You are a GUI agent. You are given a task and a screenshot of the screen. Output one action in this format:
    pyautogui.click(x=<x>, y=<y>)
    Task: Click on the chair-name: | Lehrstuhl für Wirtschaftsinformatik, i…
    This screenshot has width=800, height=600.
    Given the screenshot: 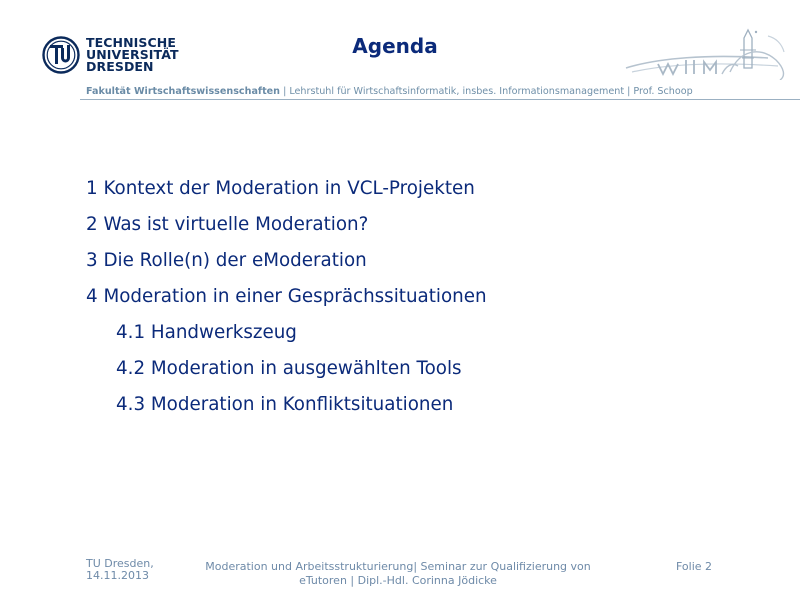 What is the action you would take?
    pyautogui.click(x=486, y=91)
    